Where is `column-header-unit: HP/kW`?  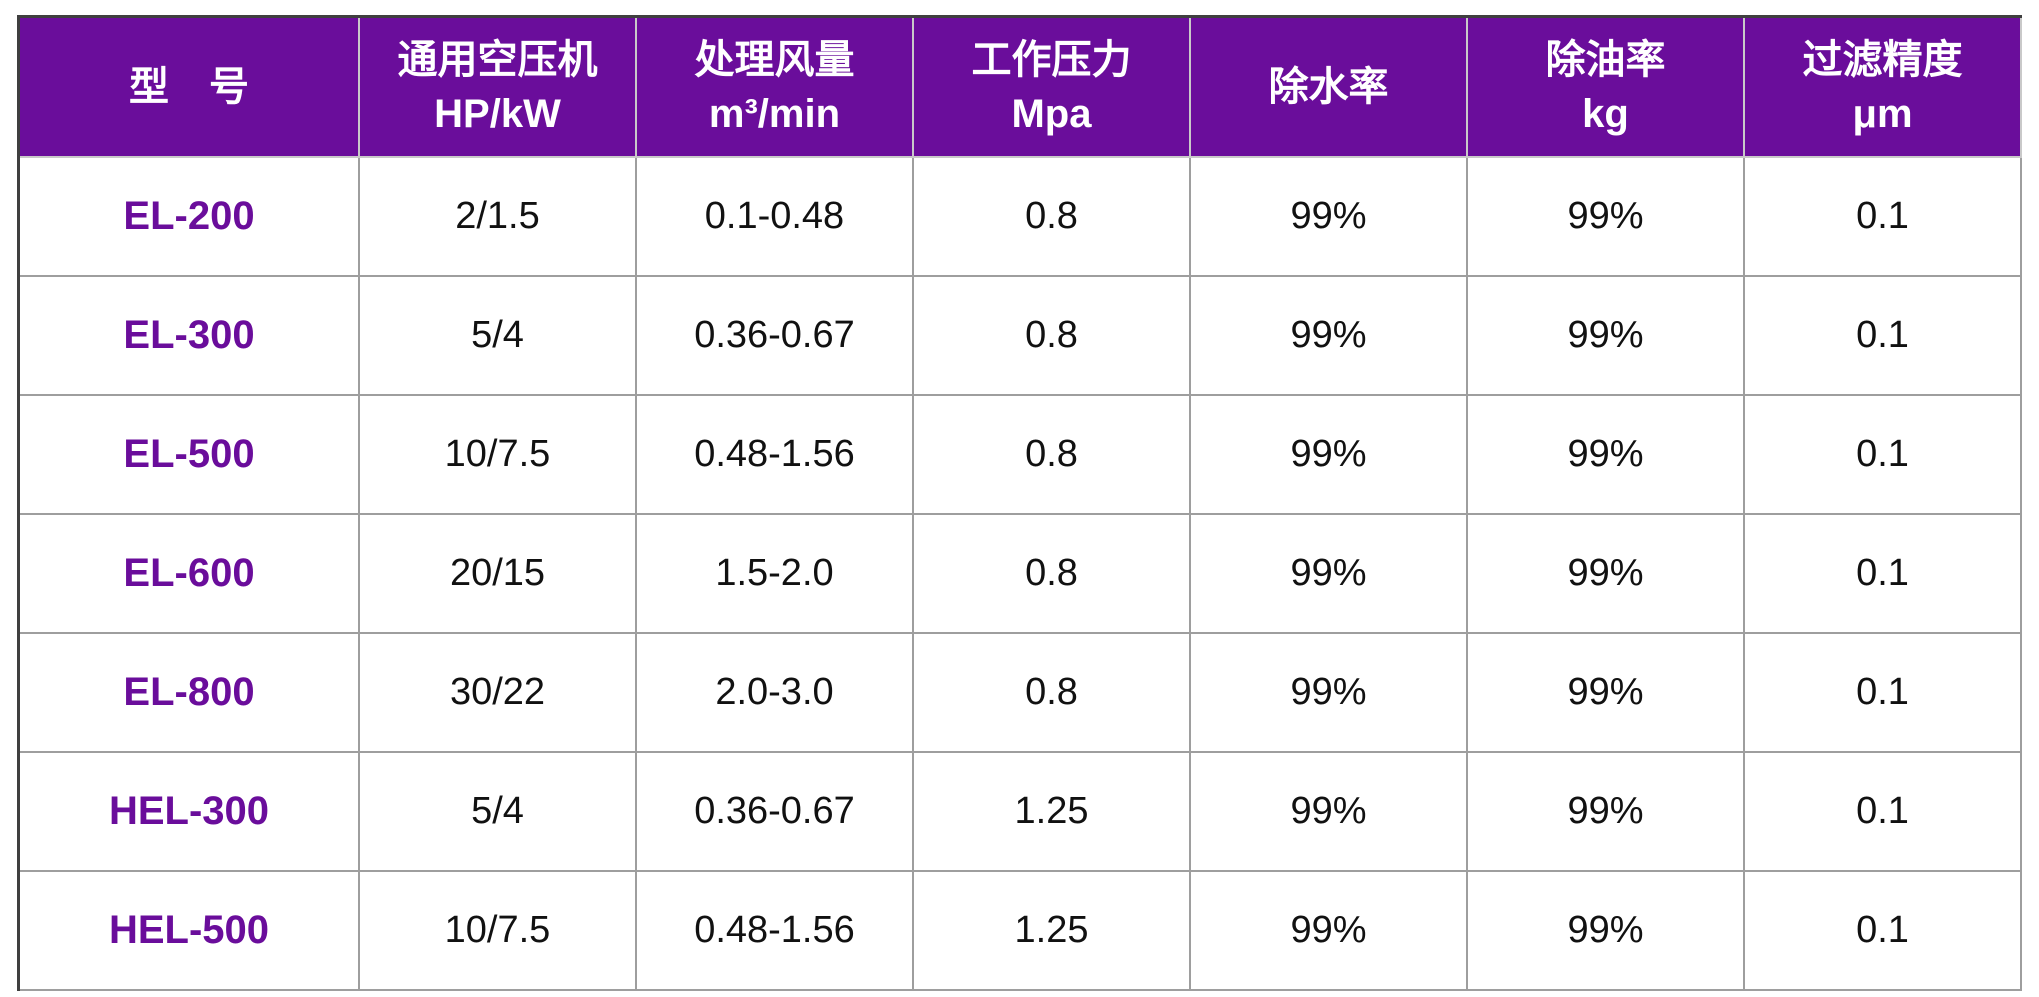
column-header-unit: HP/kW is located at coordinates (497, 114).